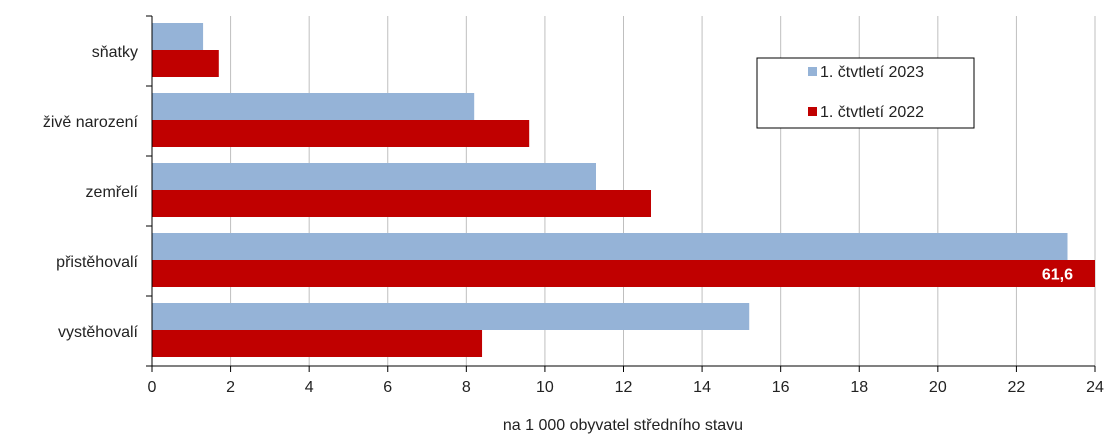 This screenshot has width=1108, height=435. I want to click on x-tick-label: 18, so click(859, 387).